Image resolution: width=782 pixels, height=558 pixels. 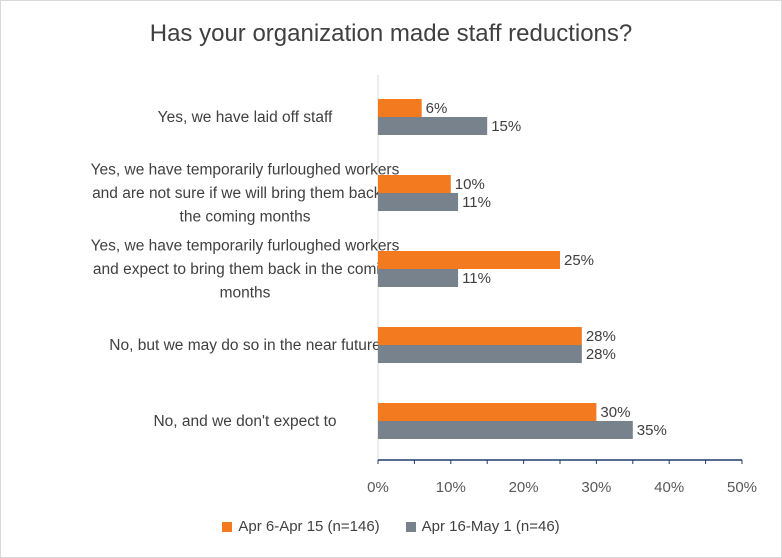 I want to click on category-label: months, so click(x=245, y=293).